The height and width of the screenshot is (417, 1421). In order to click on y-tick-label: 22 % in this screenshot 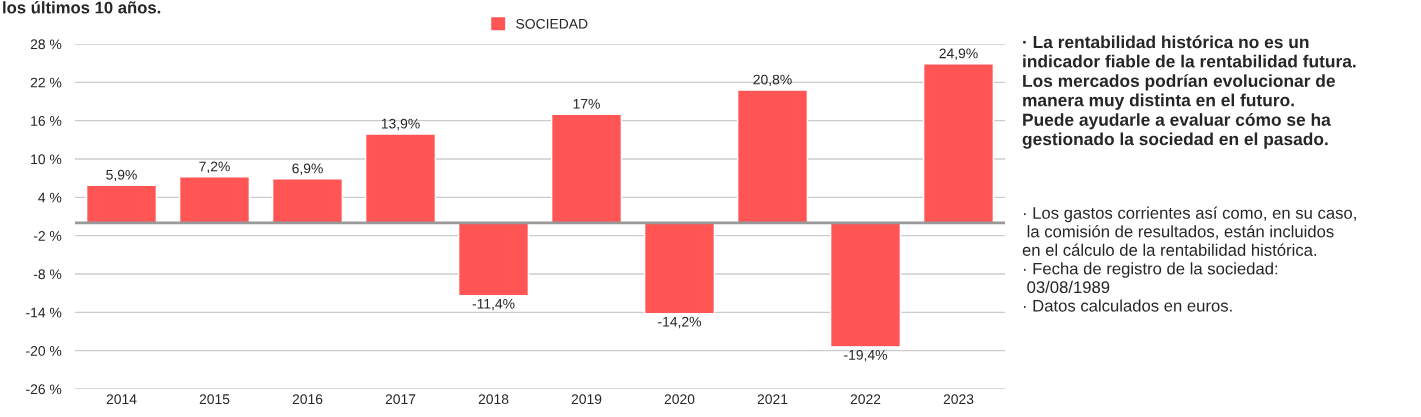, I will do `click(46, 82)`.